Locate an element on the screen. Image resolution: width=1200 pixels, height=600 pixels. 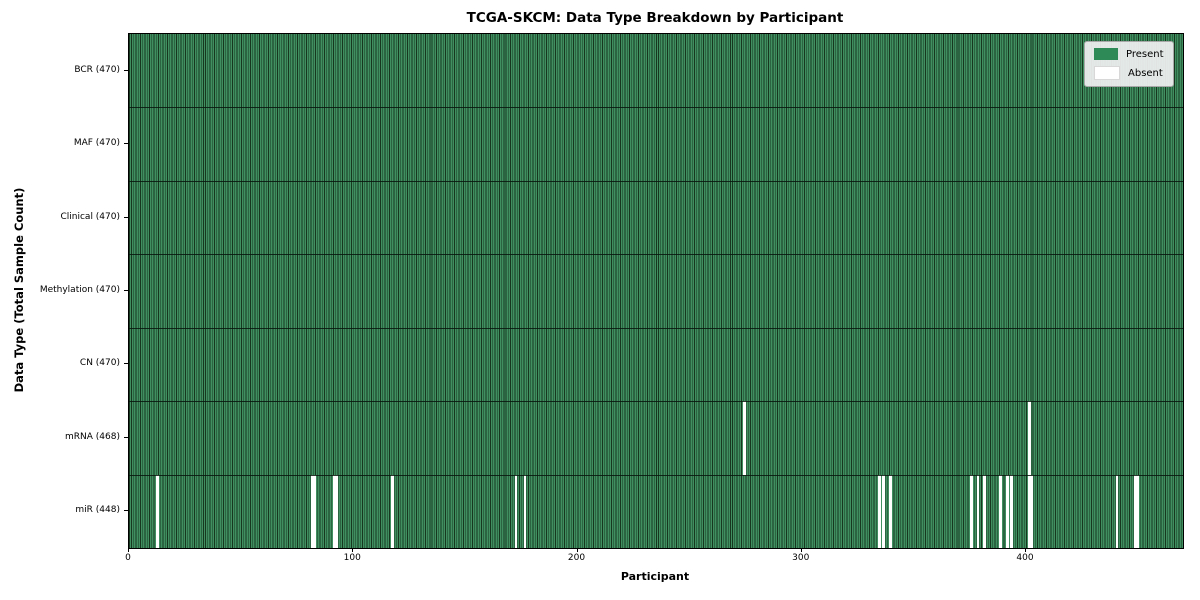
heatmap-row-bcr is located at coordinates (656, 71).